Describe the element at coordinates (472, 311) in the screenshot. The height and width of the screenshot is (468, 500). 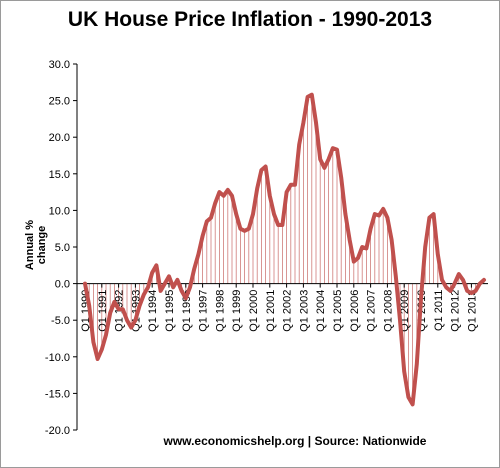
I see `x-tick-label: Q1 2013` at that location.